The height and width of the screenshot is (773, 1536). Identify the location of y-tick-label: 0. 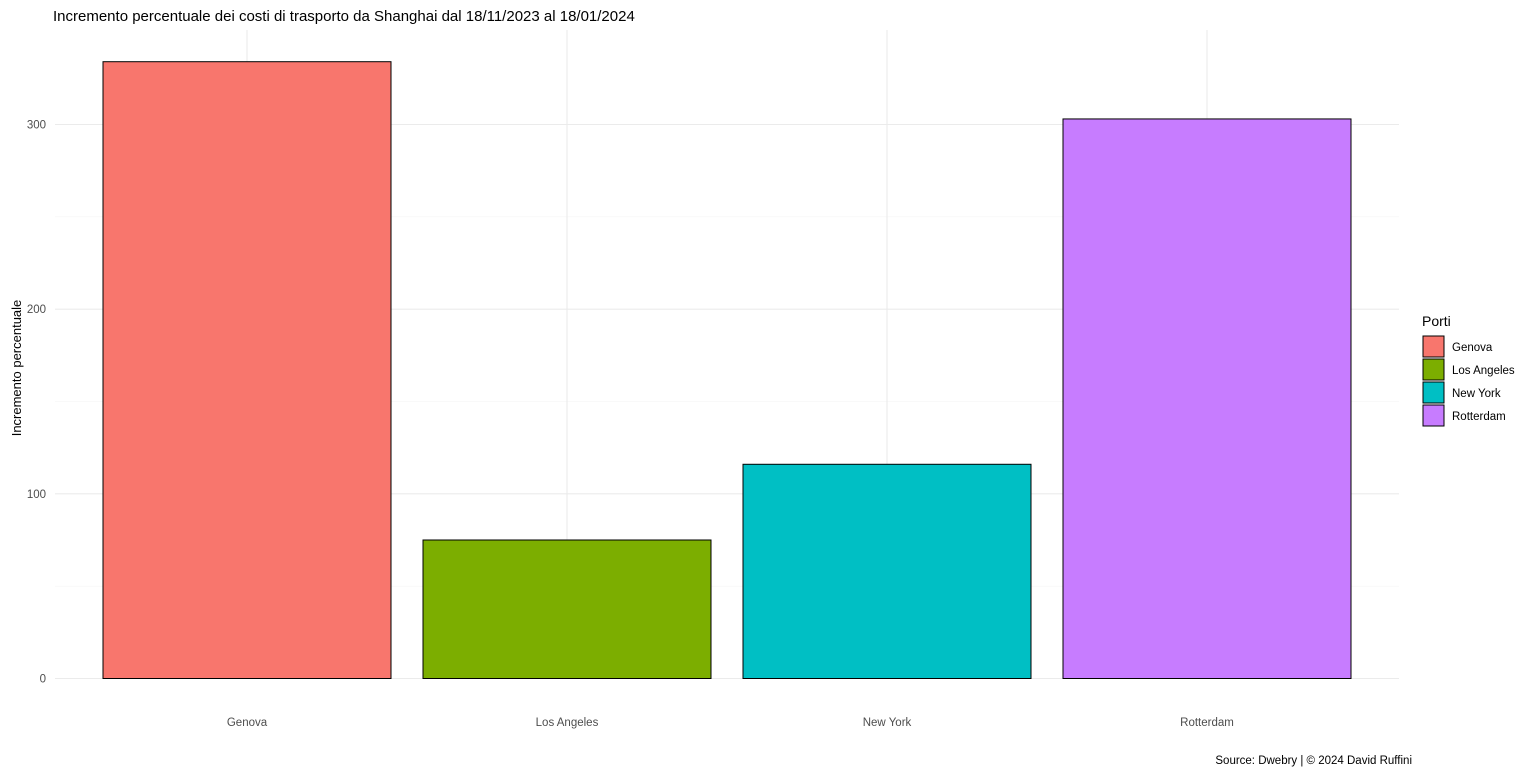
(43, 680).